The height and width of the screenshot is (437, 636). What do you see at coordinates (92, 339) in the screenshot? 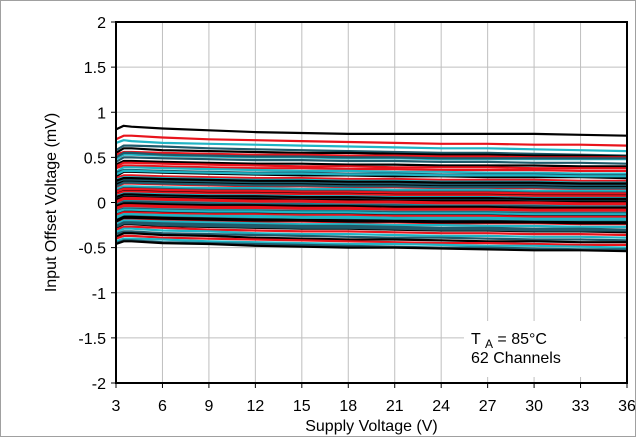
I see `y-tick-label: -1.5` at bounding box center [92, 339].